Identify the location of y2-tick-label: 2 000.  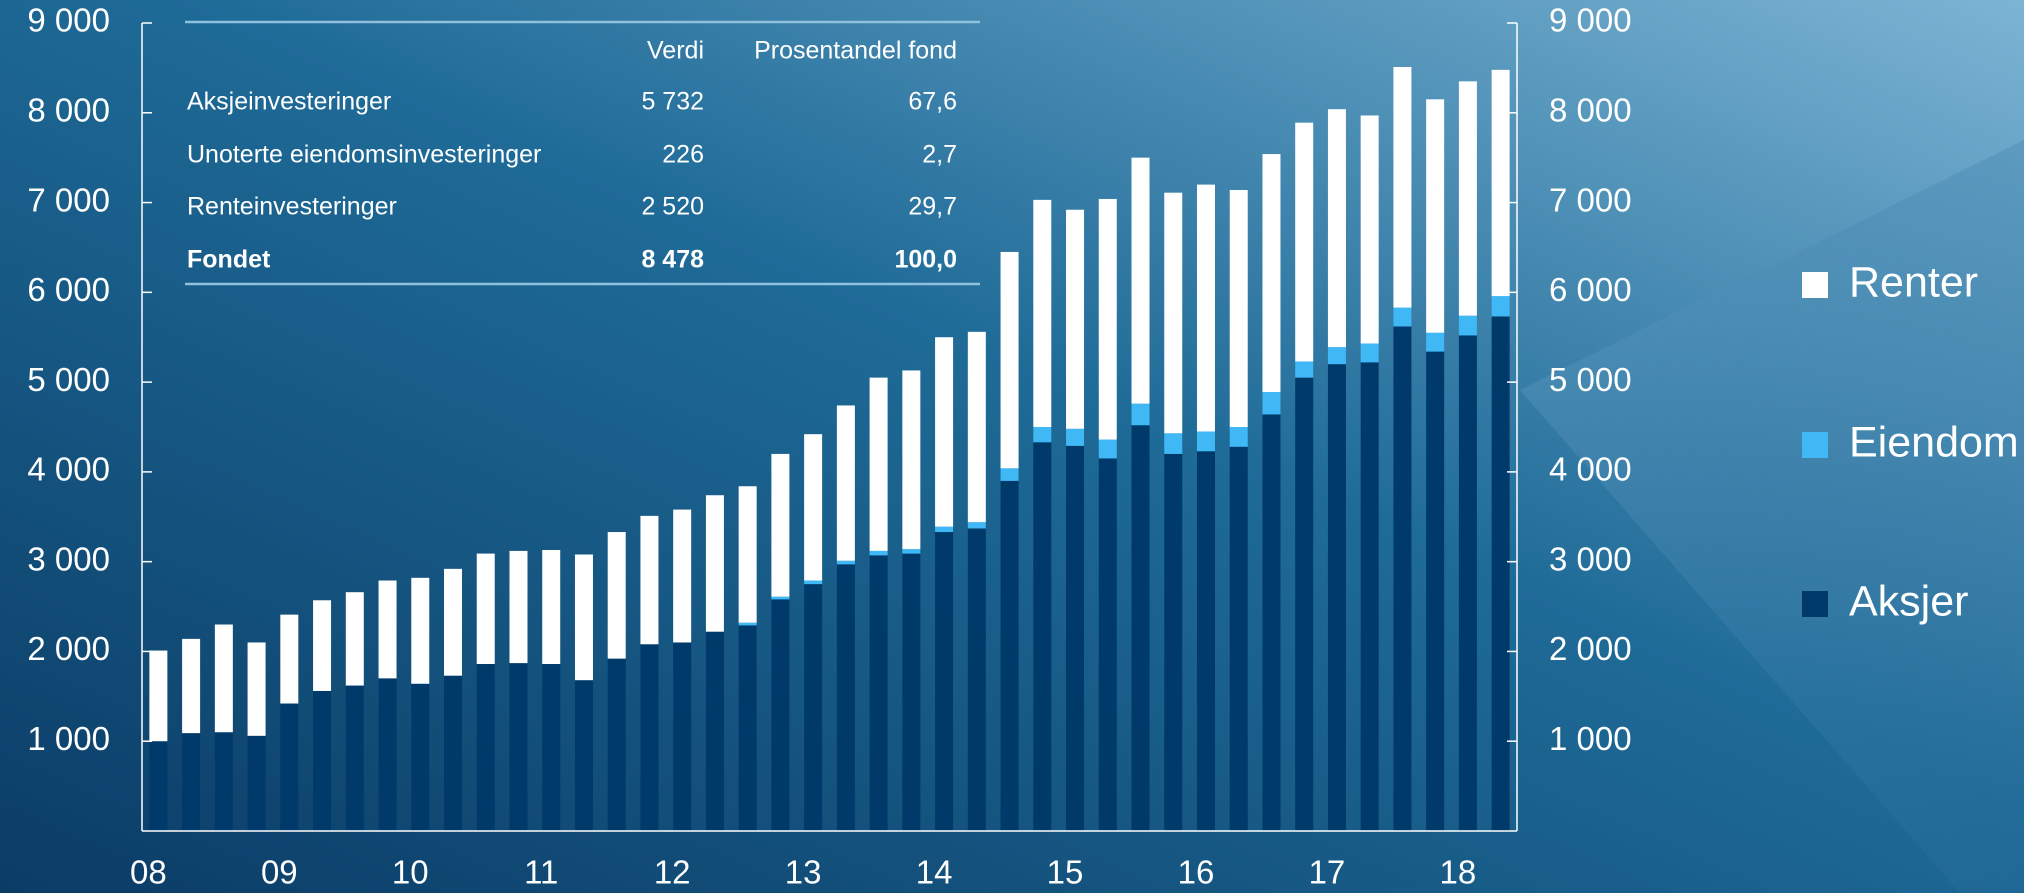
(1590, 648).